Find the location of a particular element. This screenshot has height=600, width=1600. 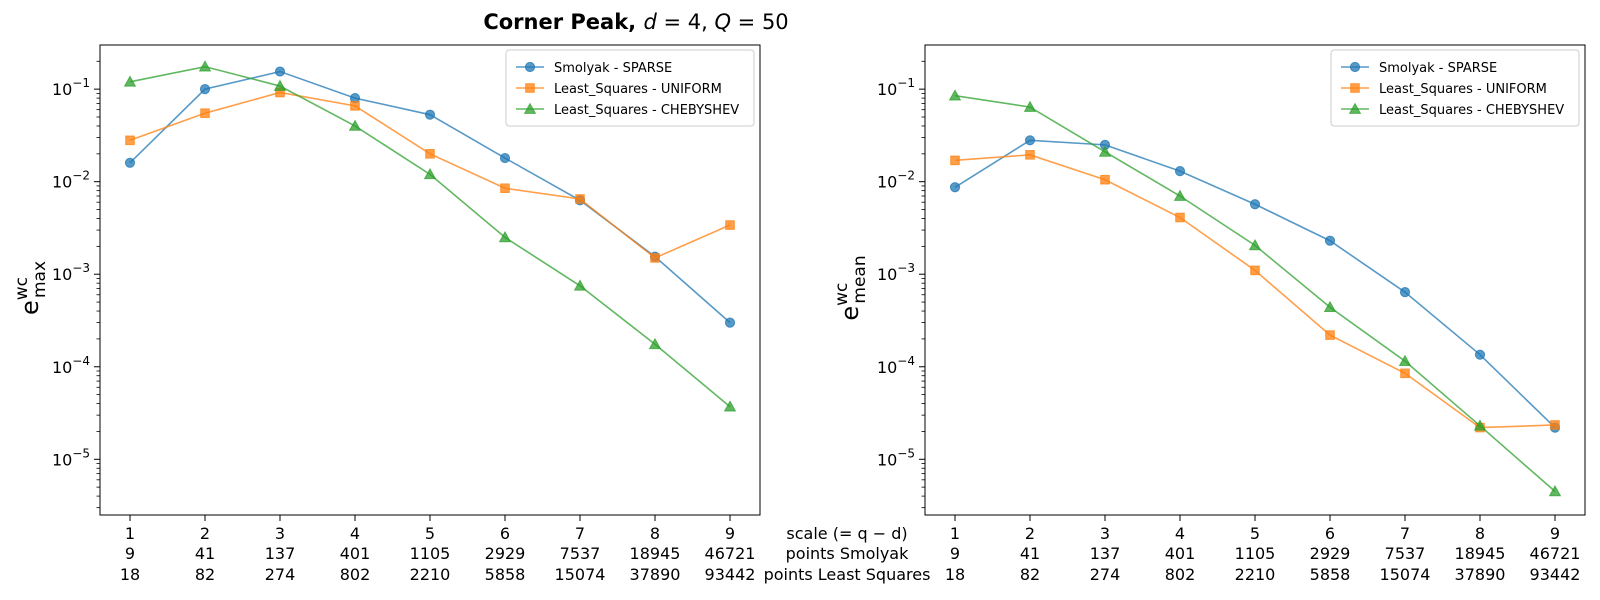

x-tick-label-ls-points: 5858 is located at coordinates (1330, 574).